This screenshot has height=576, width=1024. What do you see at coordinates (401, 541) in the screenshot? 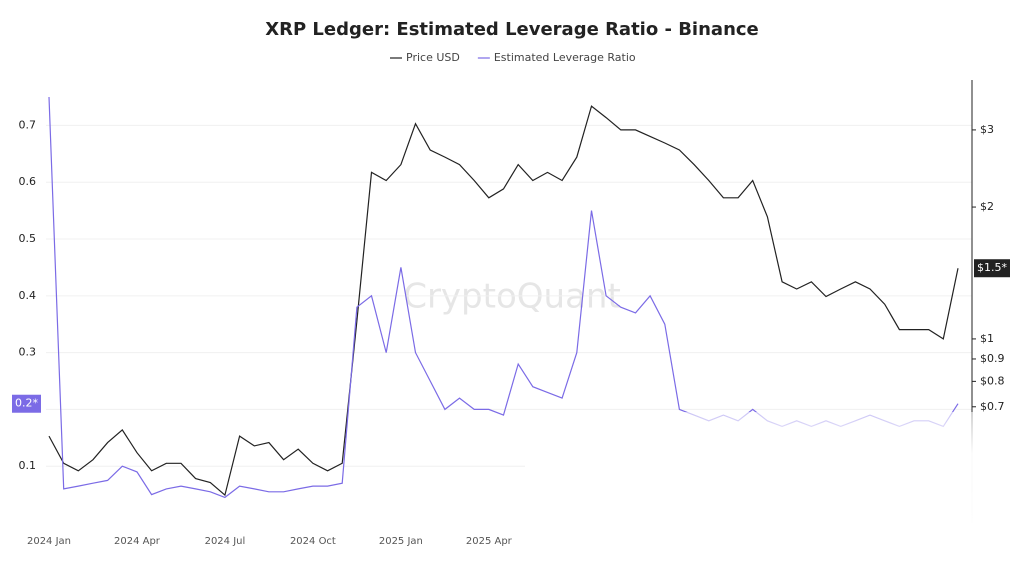
I see `x-tick-label: 2025 Jan` at bounding box center [401, 541].